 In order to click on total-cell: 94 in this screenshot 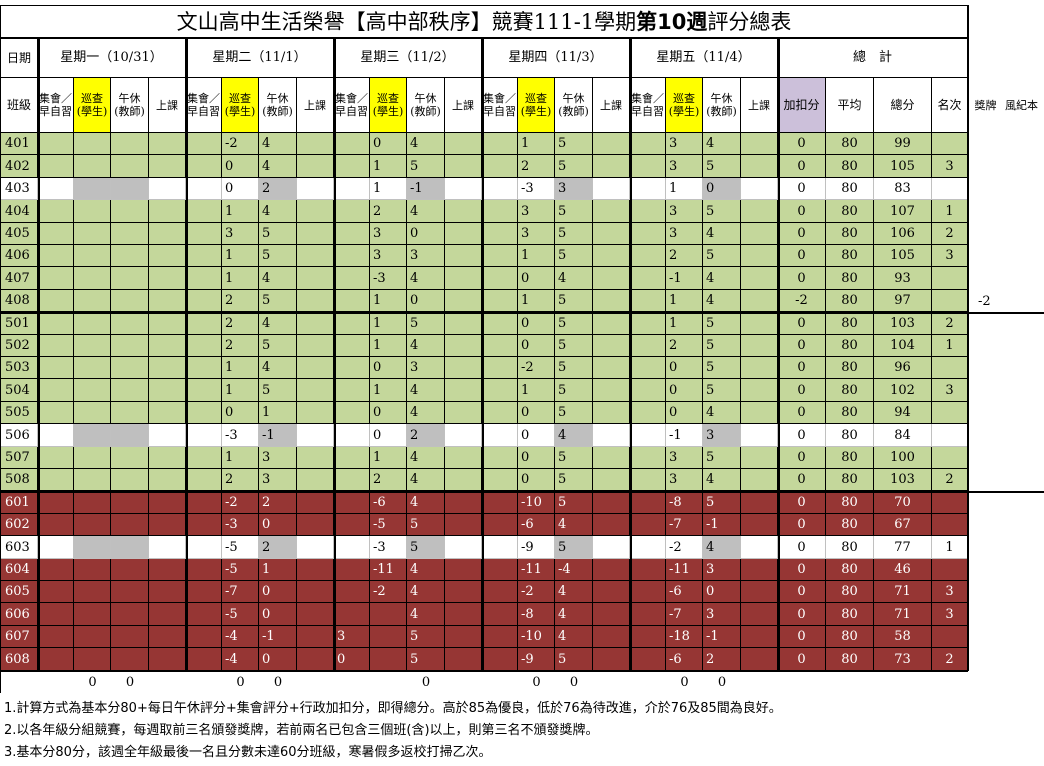, I will do `click(903, 413)`.